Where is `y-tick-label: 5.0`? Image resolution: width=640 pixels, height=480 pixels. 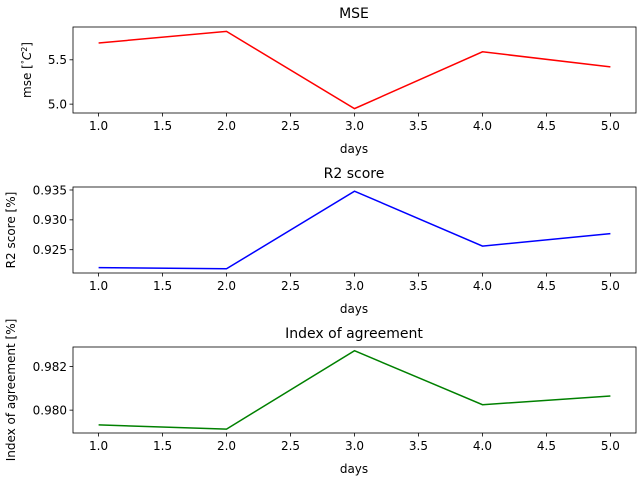
y-tick-label: 5.0 is located at coordinates (57, 104).